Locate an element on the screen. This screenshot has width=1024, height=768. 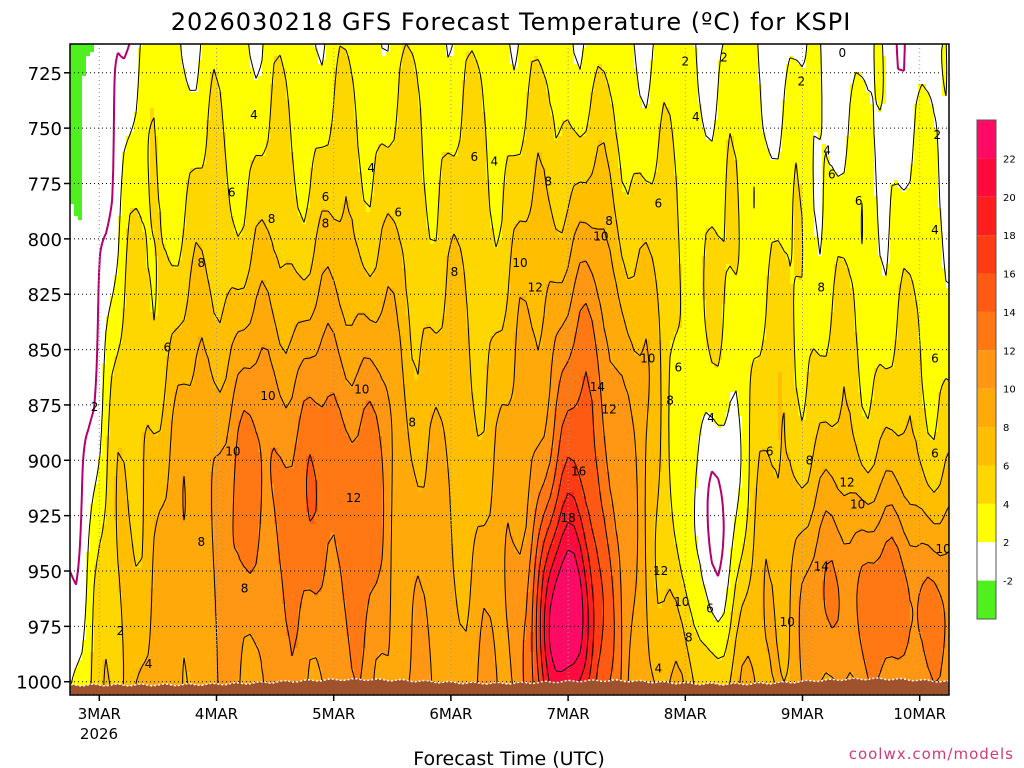
colorbar-tick-label: 2 is located at coordinates (1006, 543).